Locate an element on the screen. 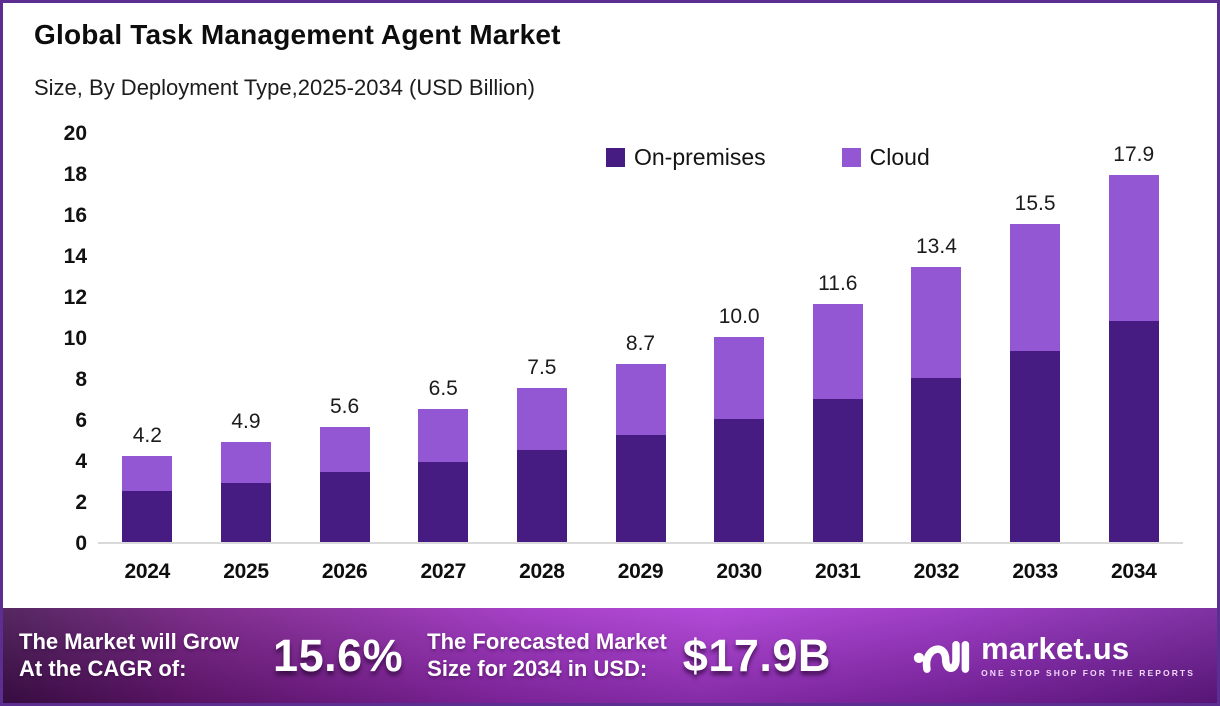 The image size is (1220, 706). bar-segment-on-premises-2029 is located at coordinates (640, 488).